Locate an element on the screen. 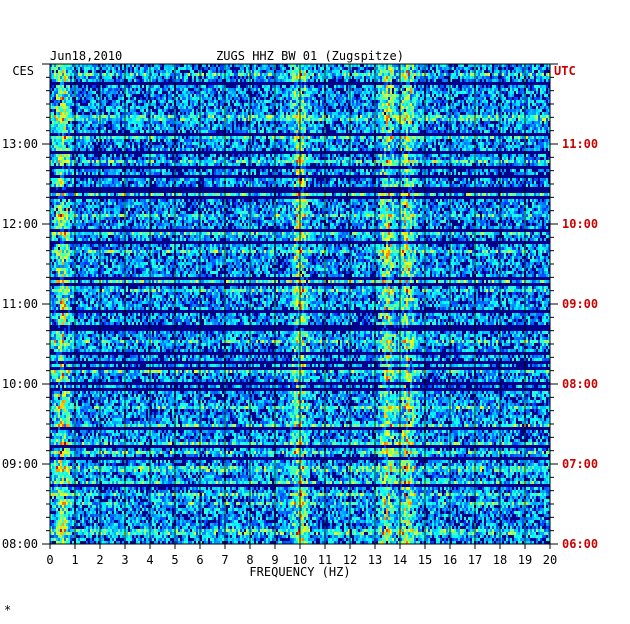 The height and width of the screenshot is (624, 630). footer-mark: * is located at coordinates (7, 610).